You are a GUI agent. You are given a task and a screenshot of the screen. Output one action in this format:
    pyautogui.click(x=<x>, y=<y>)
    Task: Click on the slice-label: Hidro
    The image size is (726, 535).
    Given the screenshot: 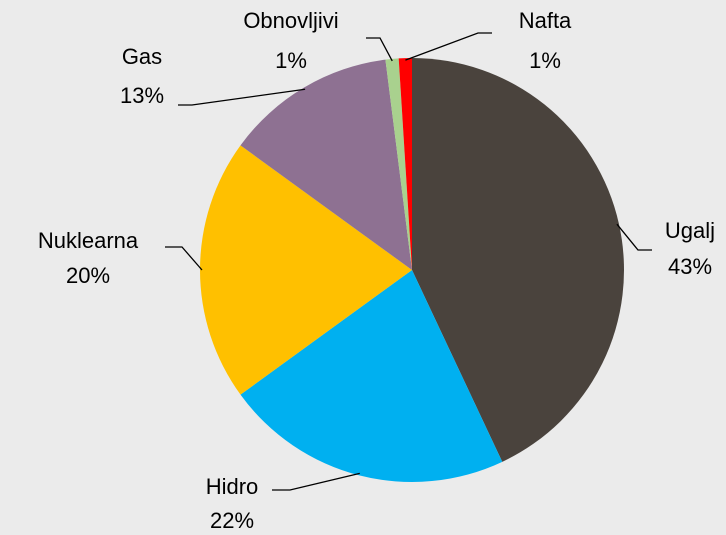 What is the action you would take?
    pyautogui.click(x=232, y=486)
    